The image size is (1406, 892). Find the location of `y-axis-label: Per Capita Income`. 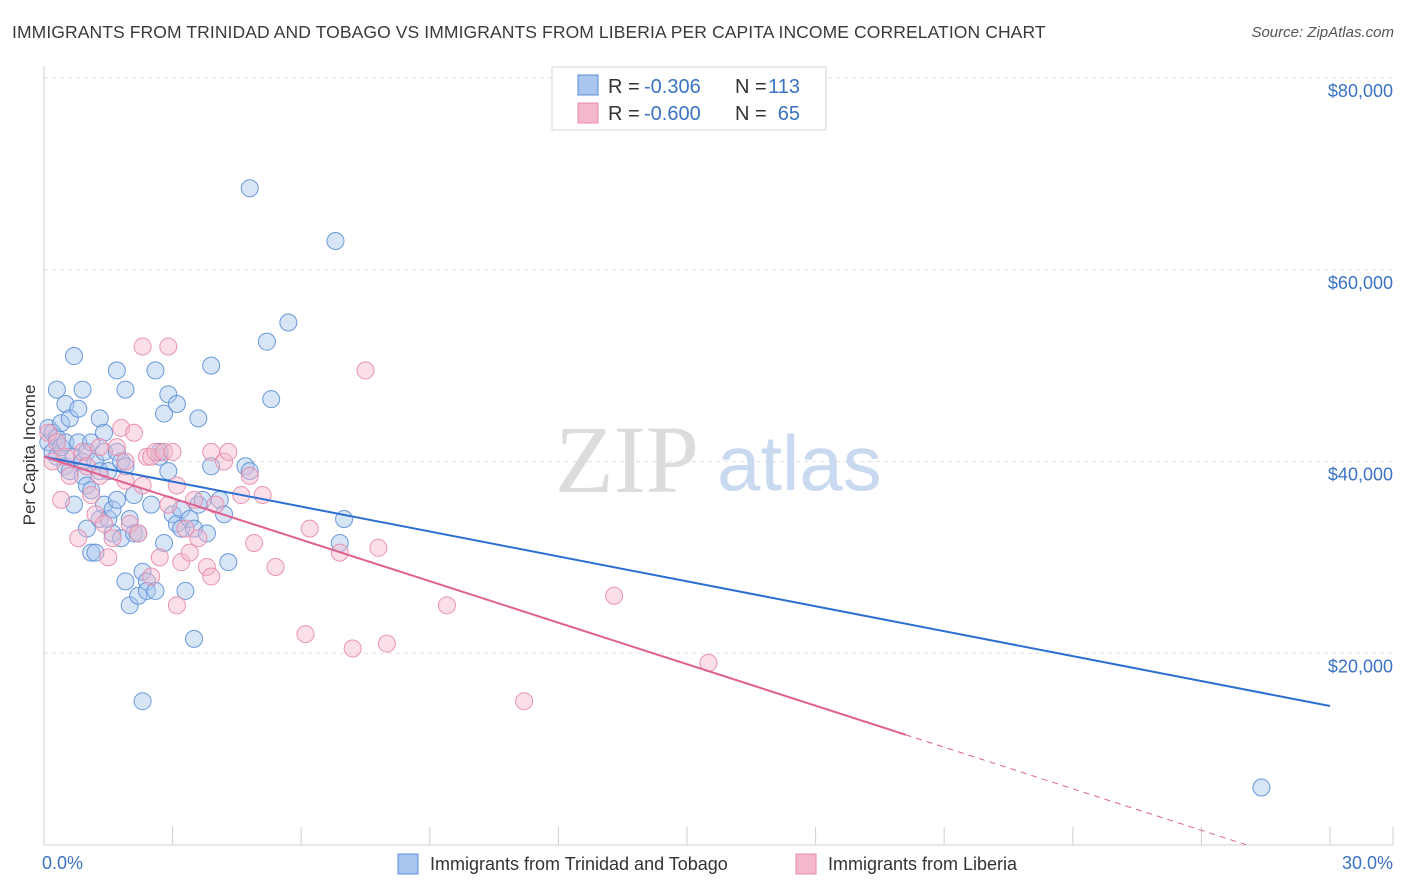

y-axis-label: Per Capita Income is located at coordinates (29, 455).